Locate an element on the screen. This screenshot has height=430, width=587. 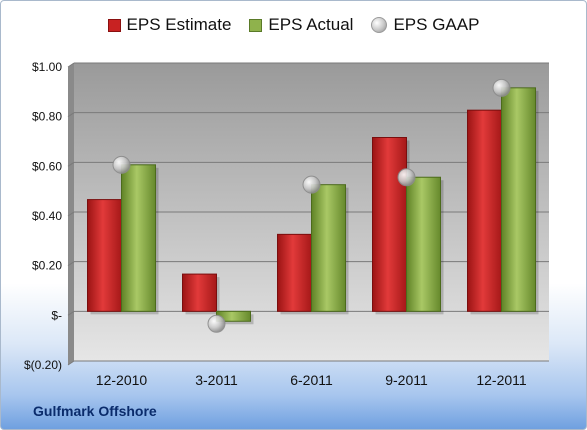
legend-swatch-eps-gaap is located at coordinates (379, 25).